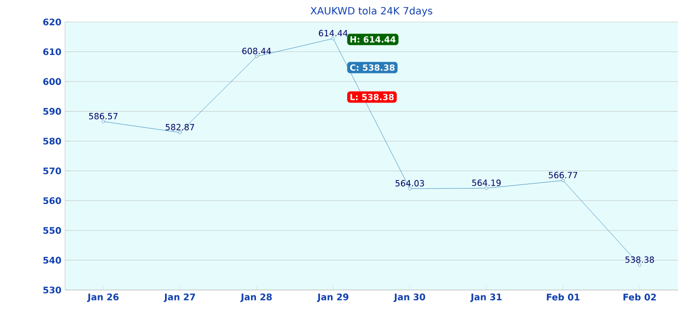 The width and height of the screenshot is (680, 320). What do you see at coordinates (372, 97) in the screenshot?
I see `annotation: L: 538.38` at bounding box center [372, 97].